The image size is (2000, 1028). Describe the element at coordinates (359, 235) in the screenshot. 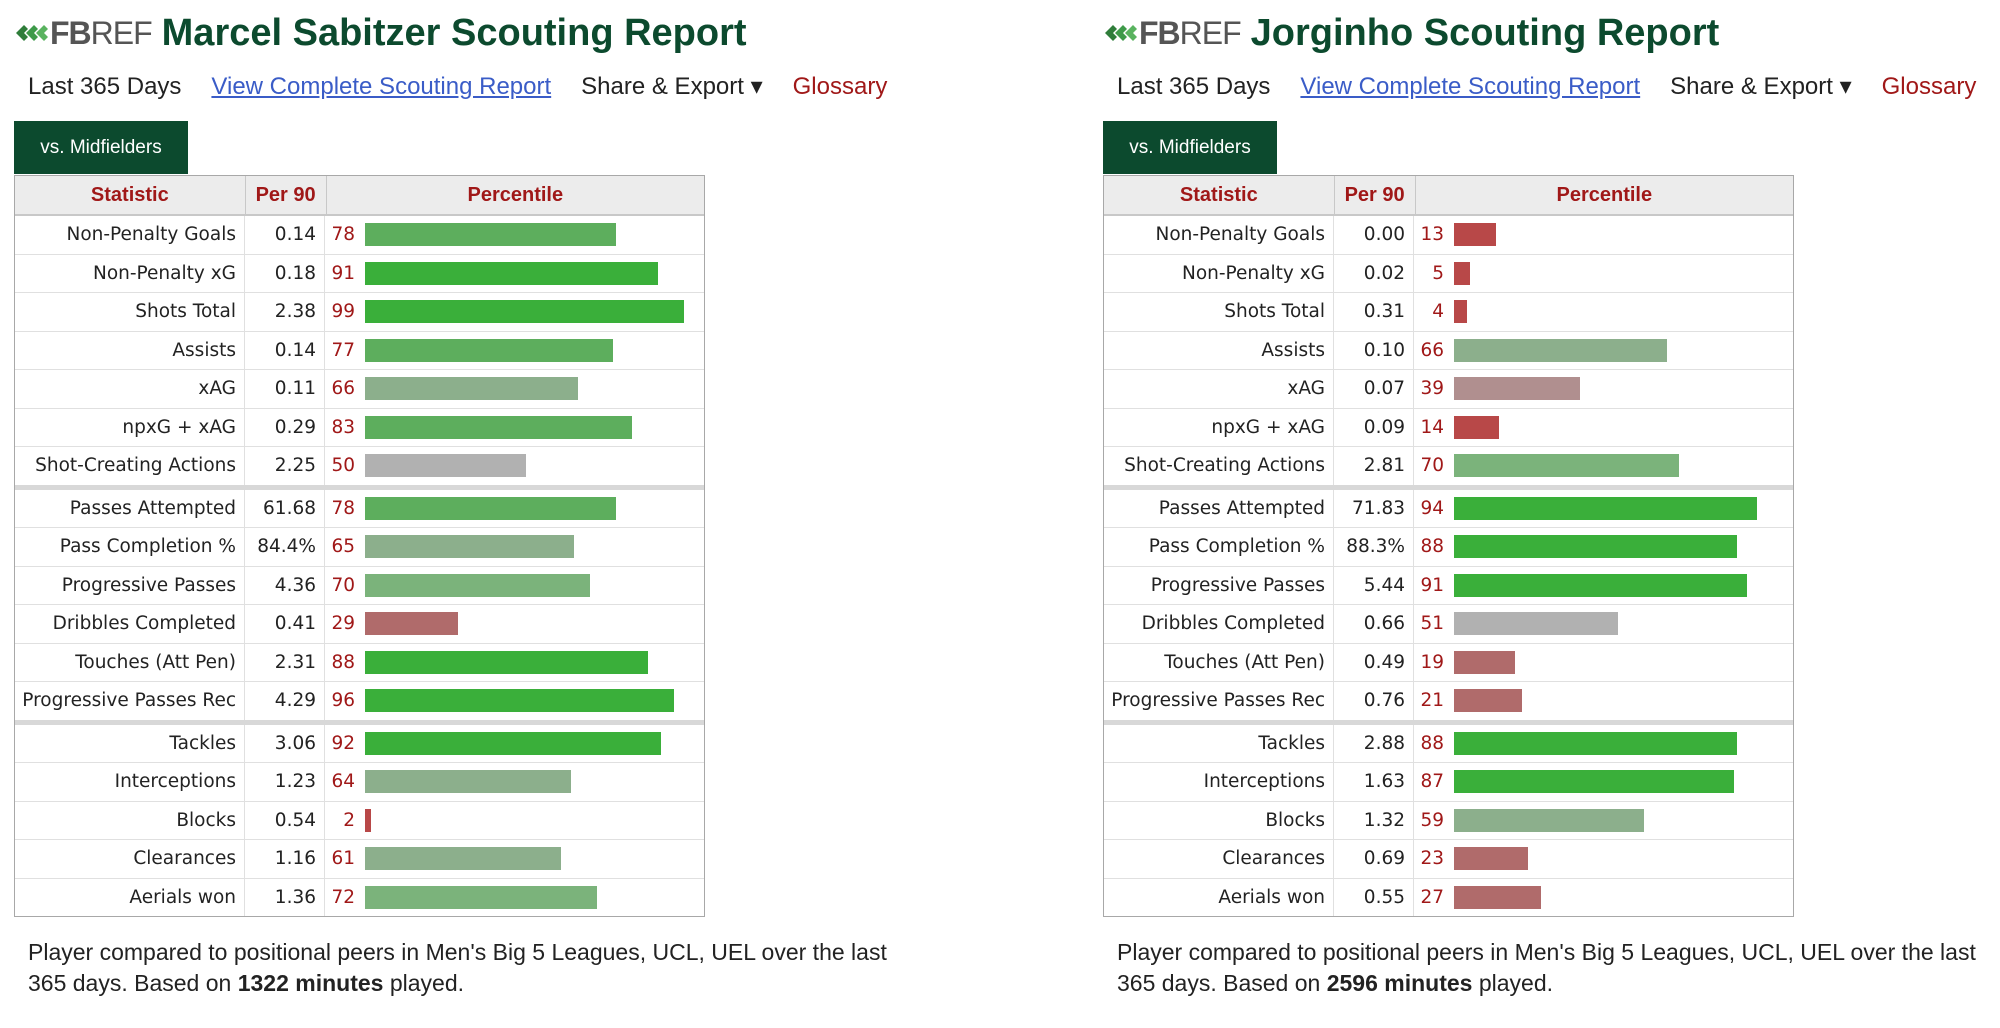

I see `table-row: Non-Penalty Goals 0.14 78` at that location.